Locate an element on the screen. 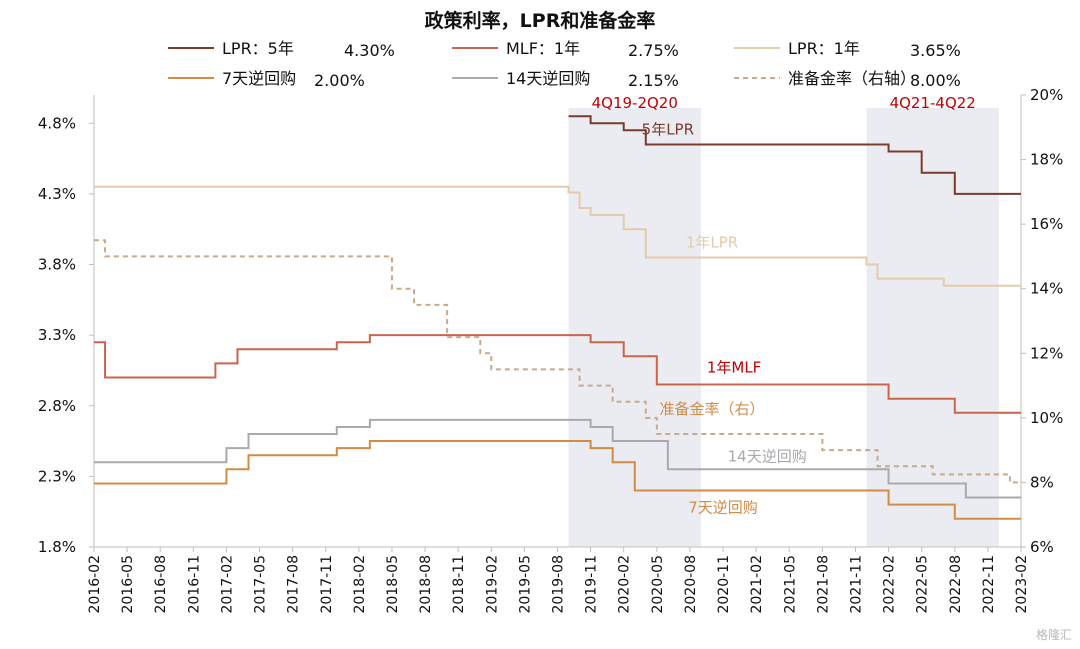 The image size is (1080, 649). x-tick-label: 2019-11 is located at coordinates (592, 584).